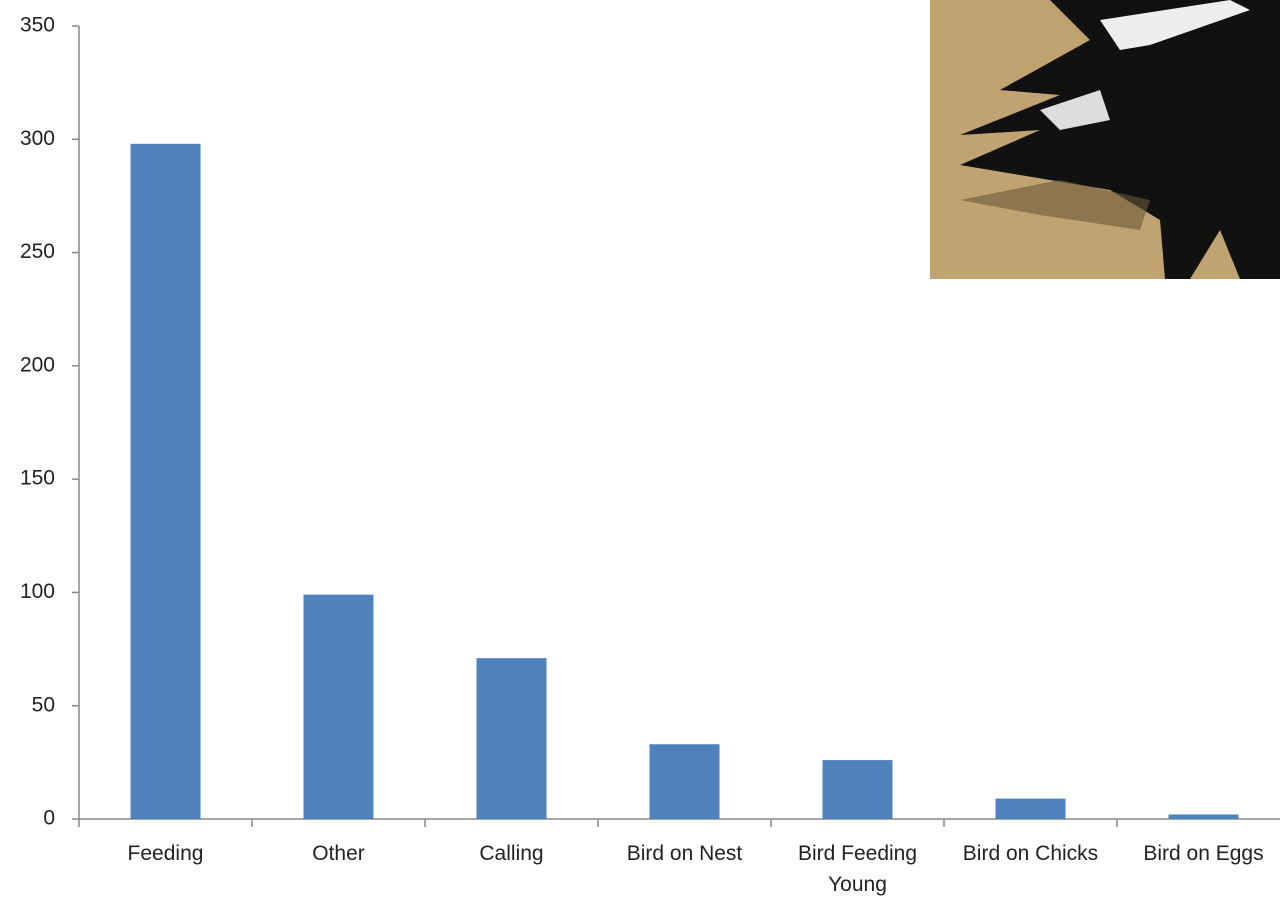 Image resolution: width=1280 pixels, height=900 pixels. I want to click on x-tick-label: Bird on Eggs, so click(1203, 853).